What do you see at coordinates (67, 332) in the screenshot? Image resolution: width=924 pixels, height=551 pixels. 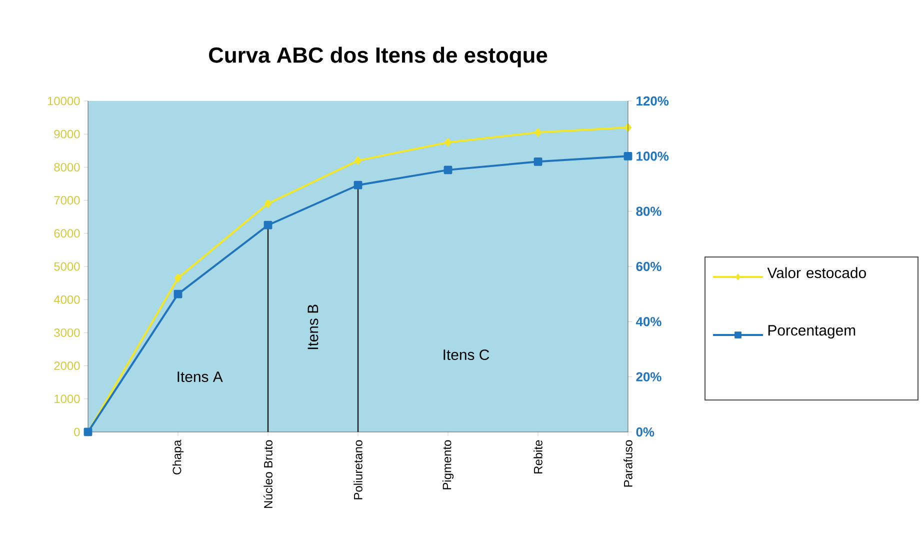 I see `y-tick-label: 3000` at bounding box center [67, 332].